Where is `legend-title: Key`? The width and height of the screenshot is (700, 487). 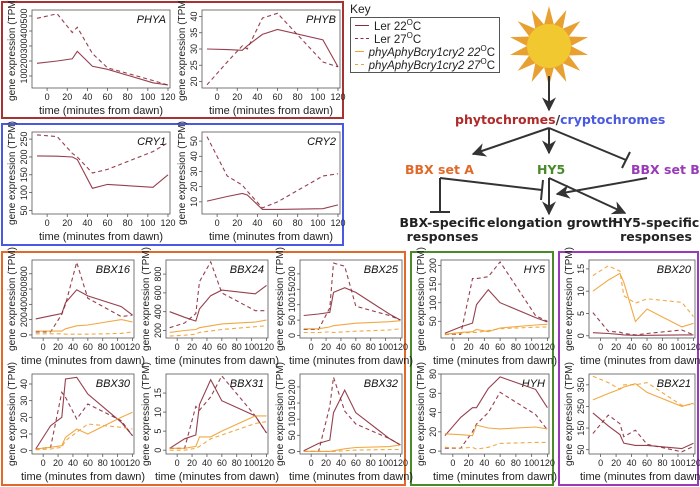
legend-title: Key is located at coordinates (360, 9).